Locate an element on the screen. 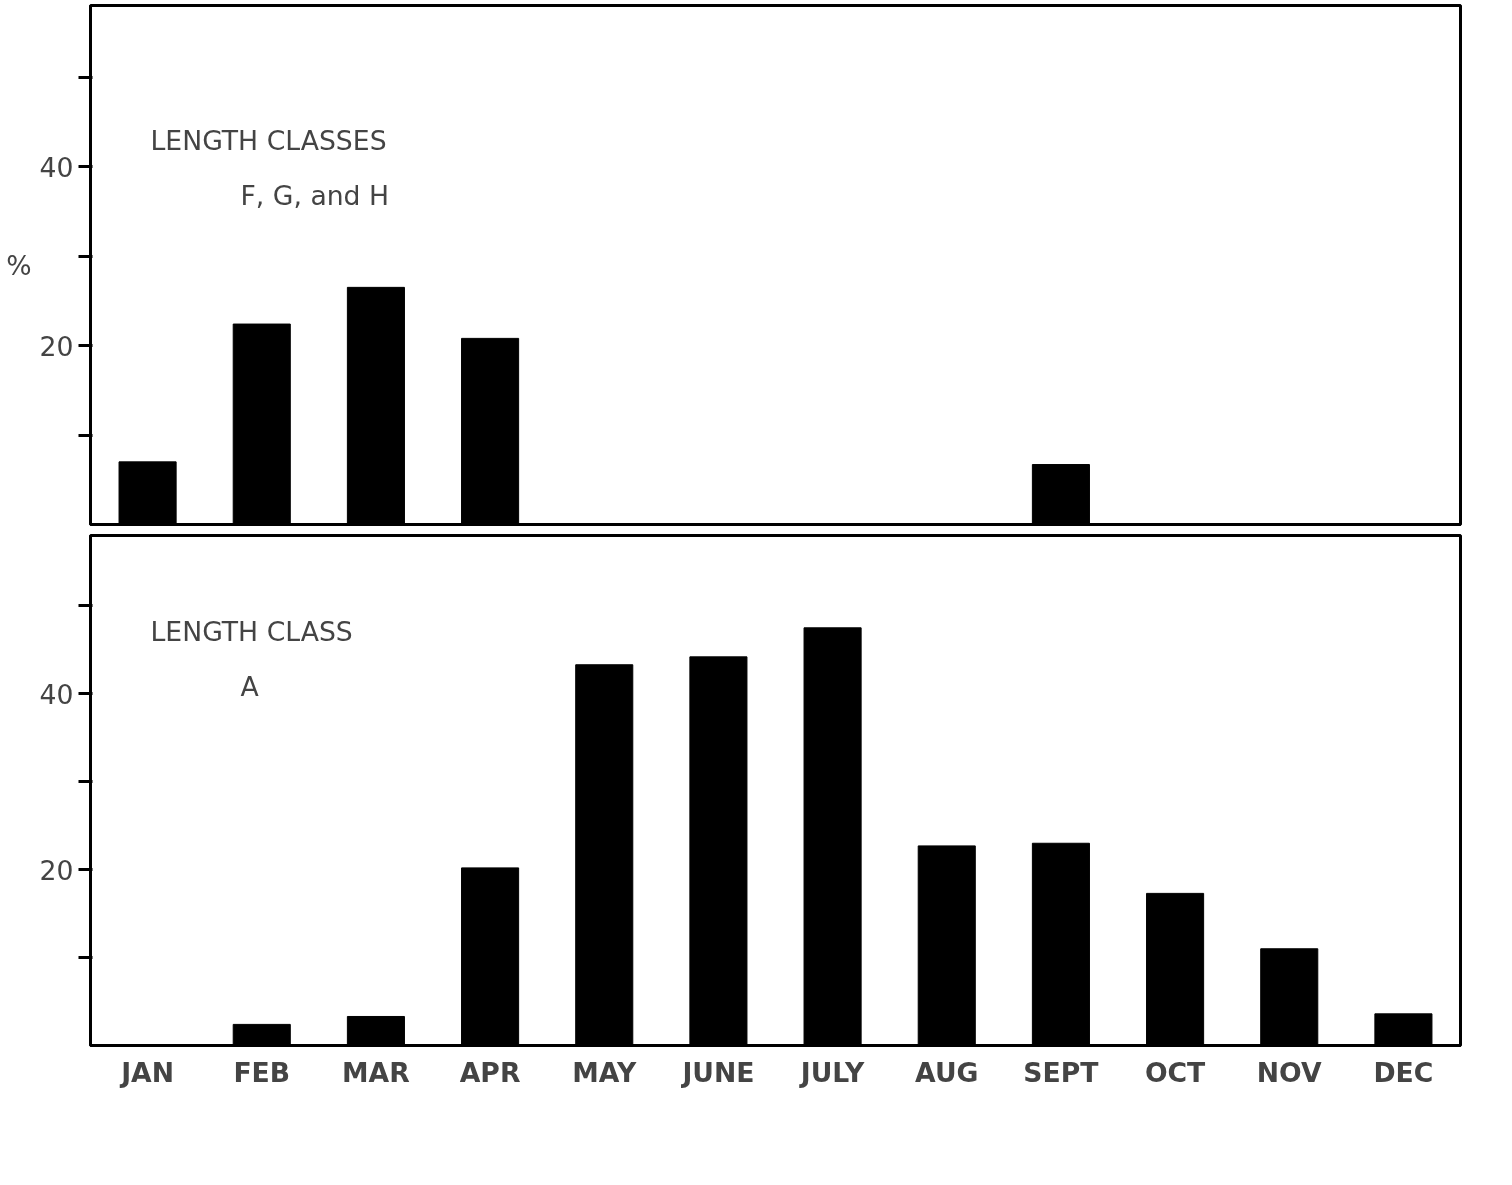  x-tick-label: OCT is located at coordinates (1175, 1072).